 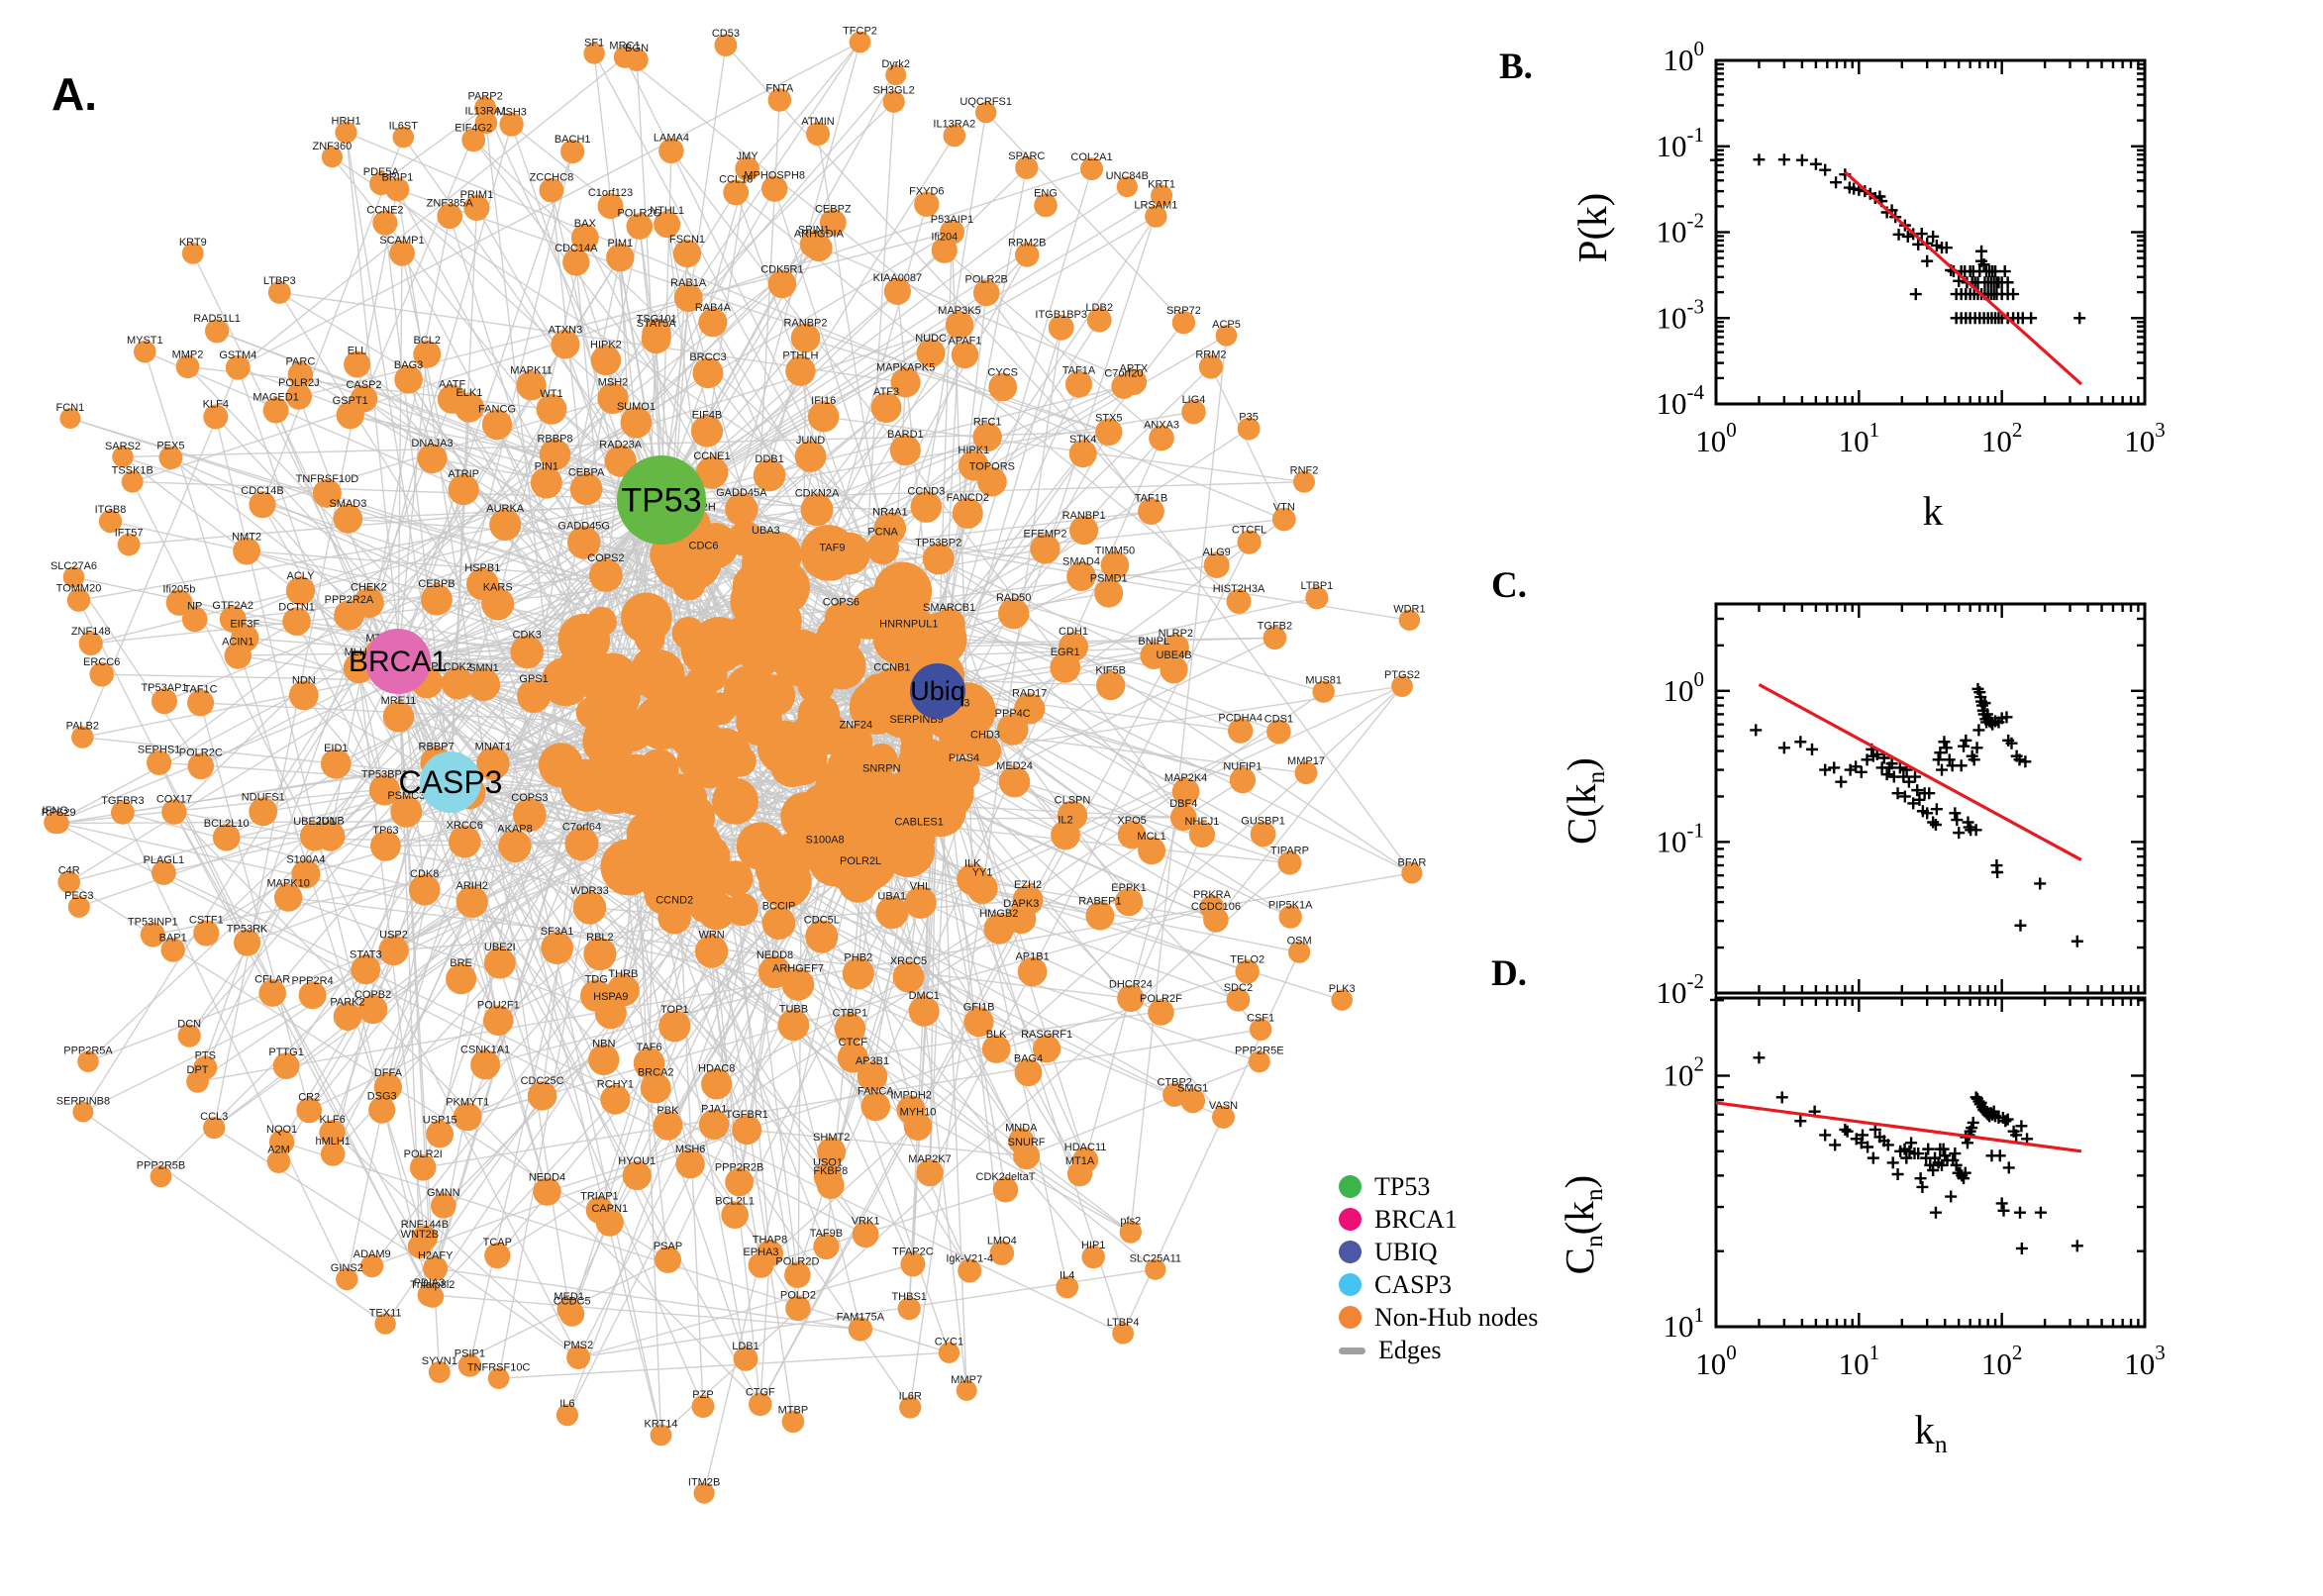 I want to click on network-node-label: PBK, so click(x=667, y=1111).